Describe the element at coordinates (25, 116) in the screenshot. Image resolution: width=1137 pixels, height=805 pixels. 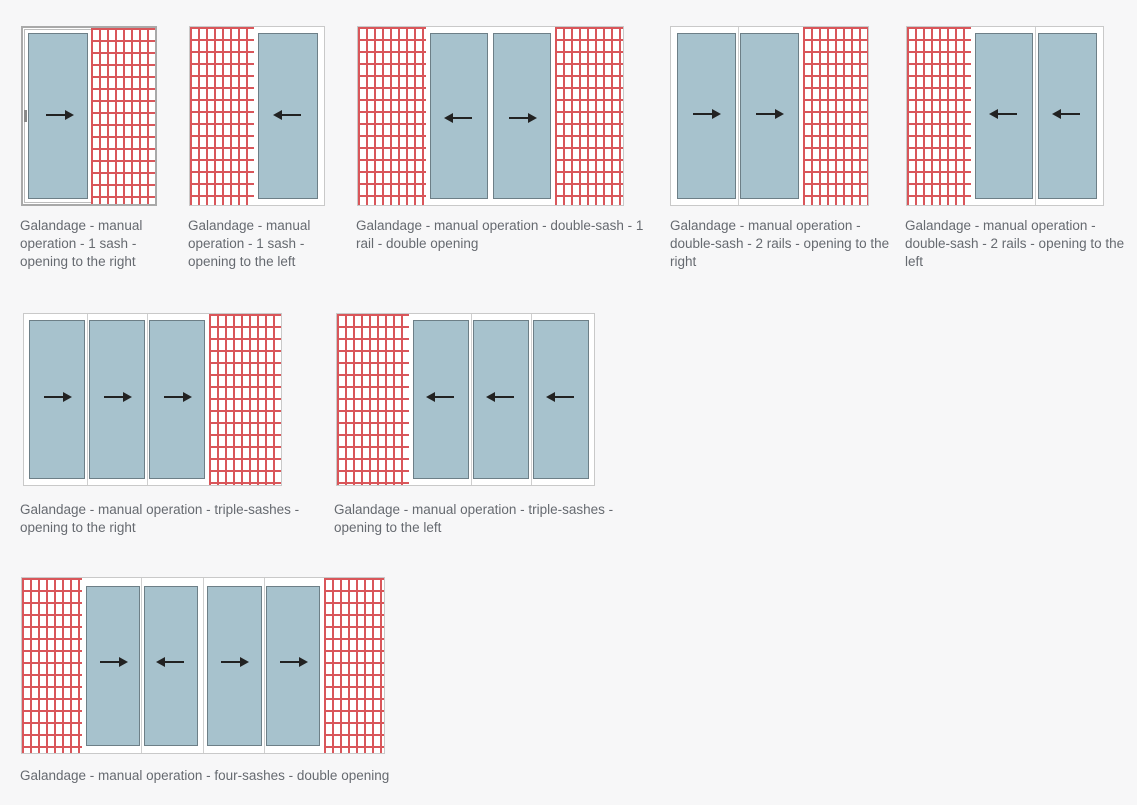
I see `handle` at that location.